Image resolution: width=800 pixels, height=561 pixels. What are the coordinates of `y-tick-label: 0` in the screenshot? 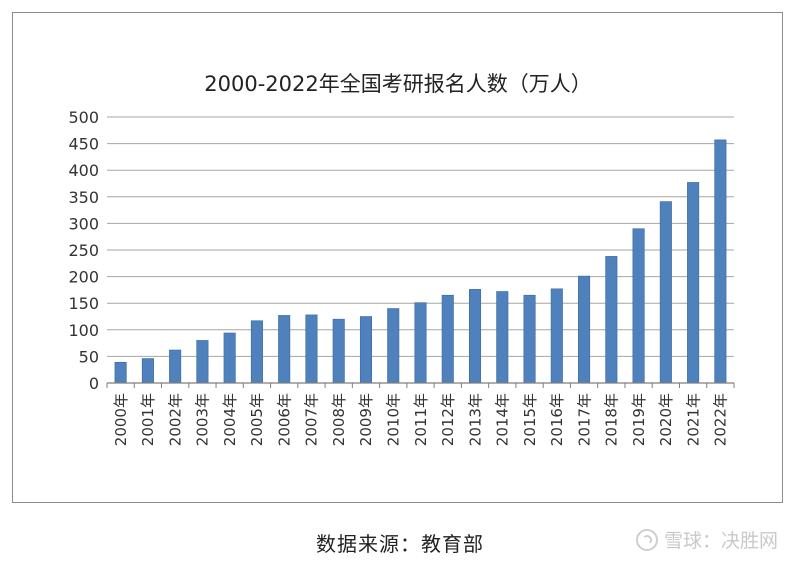 It's located at (94, 383).